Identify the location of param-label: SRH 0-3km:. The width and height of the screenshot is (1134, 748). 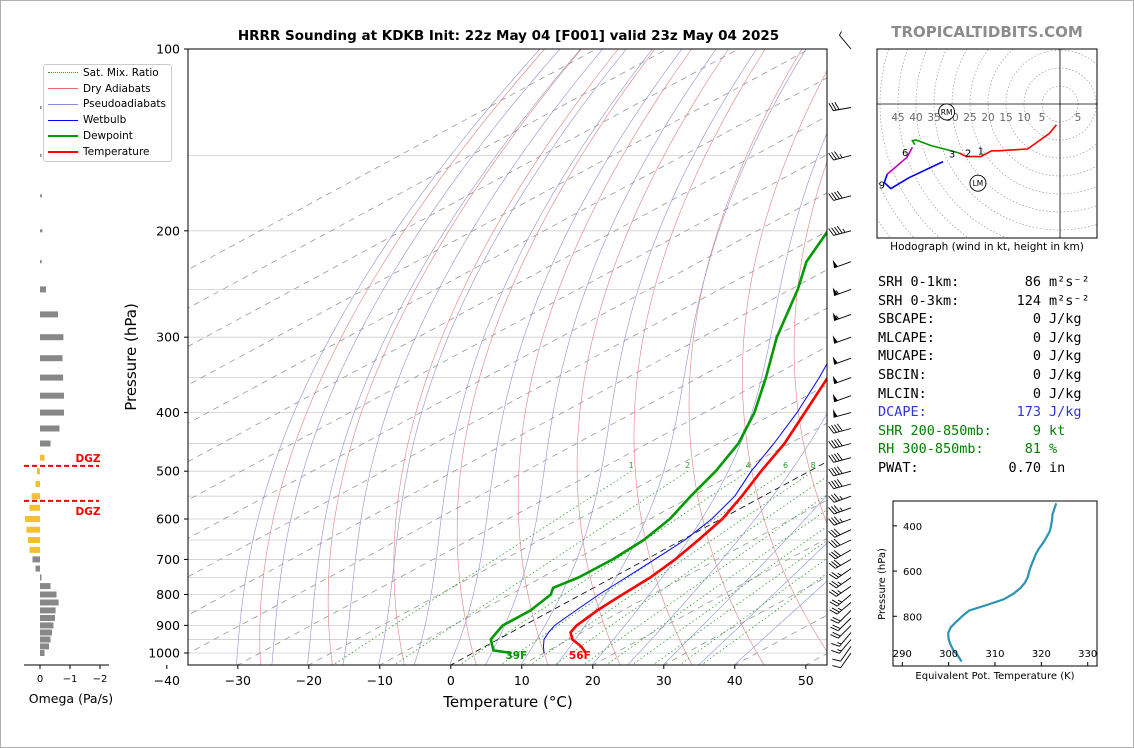
(919, 300).